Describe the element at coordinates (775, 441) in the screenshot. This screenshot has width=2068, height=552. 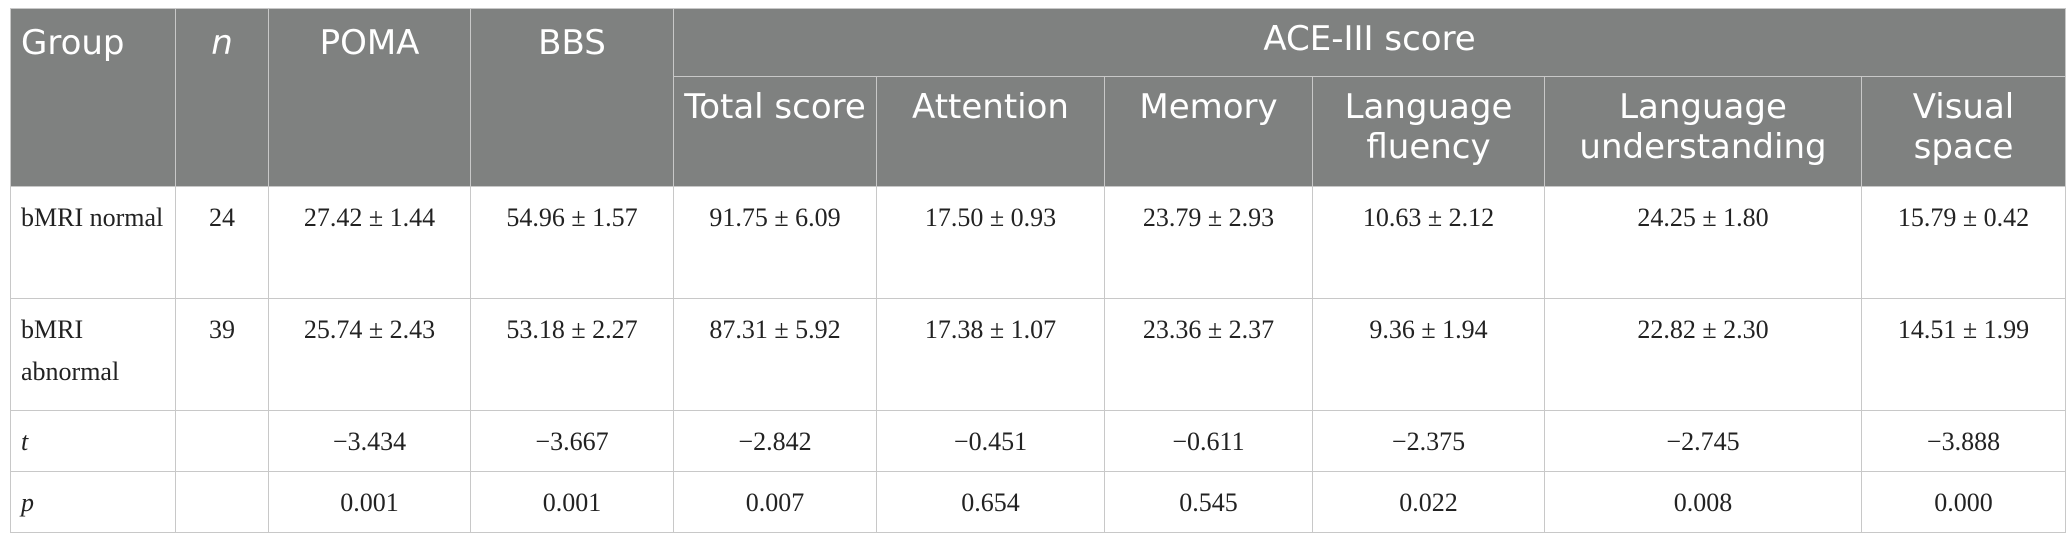
I see `cell-total-score: −2.842` at that location.